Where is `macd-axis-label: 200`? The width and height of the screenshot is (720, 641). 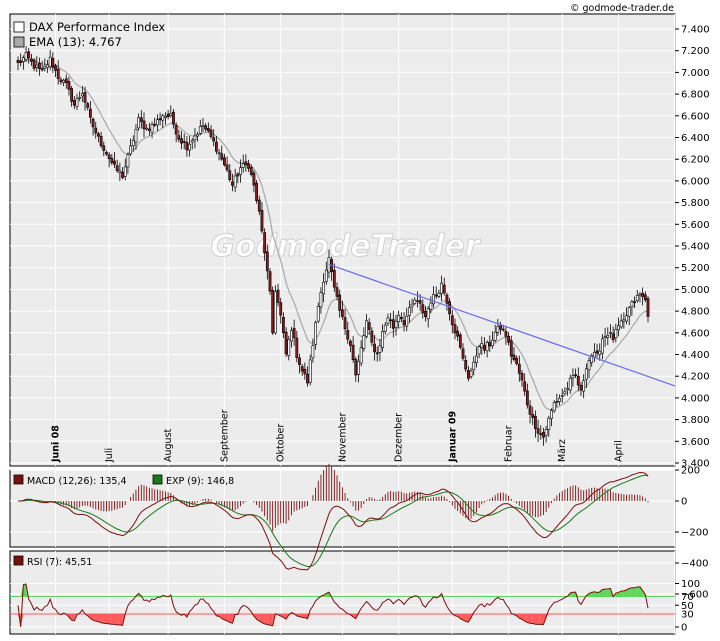 macd-axis-label: 200 is located at coordinates (690, 471).